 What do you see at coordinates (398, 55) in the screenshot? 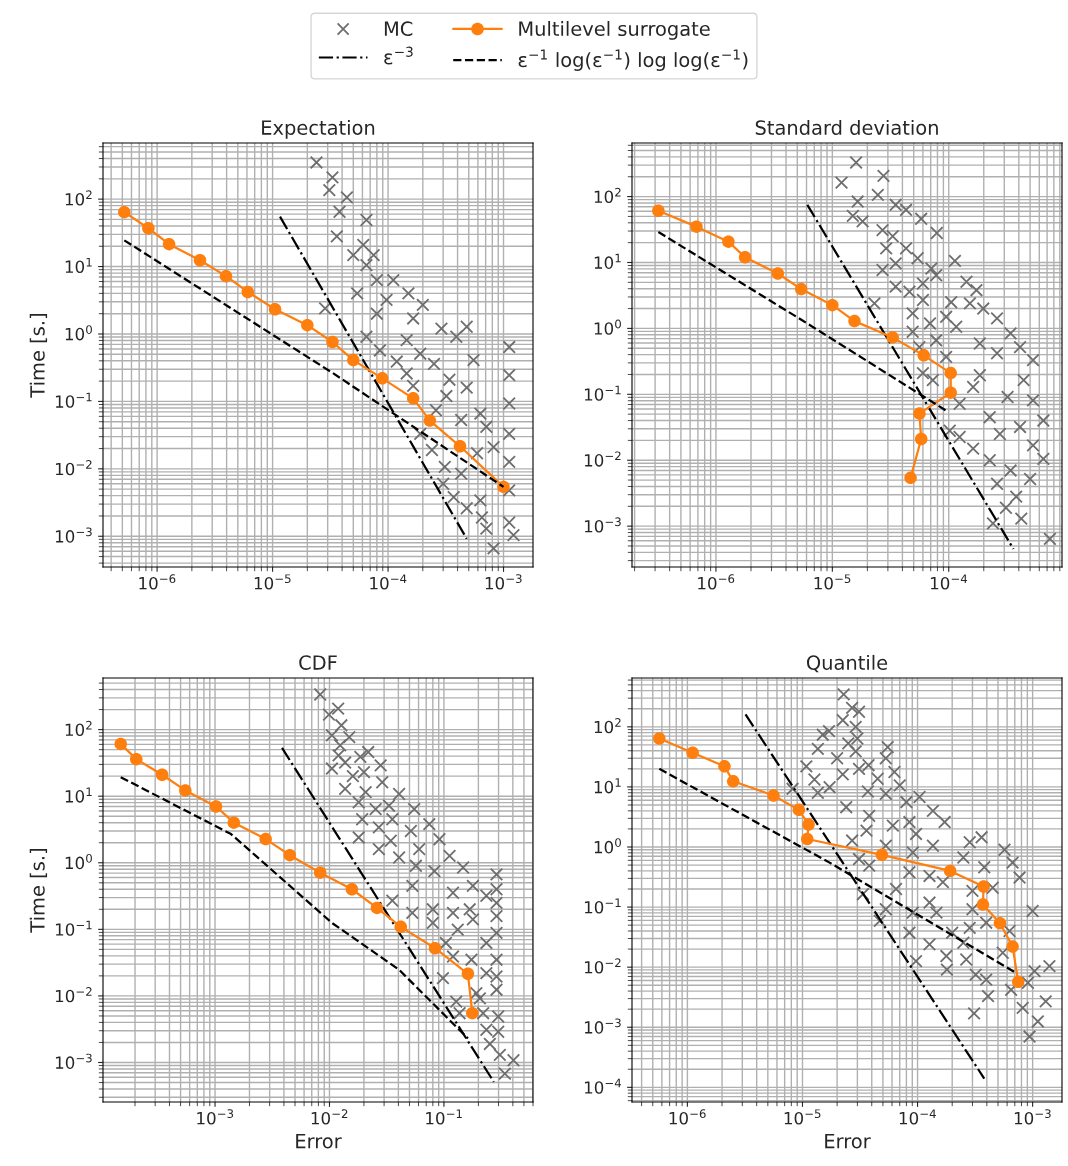
I see `legend-label: ε$^{−3}$` at bounding box center [398, 55].